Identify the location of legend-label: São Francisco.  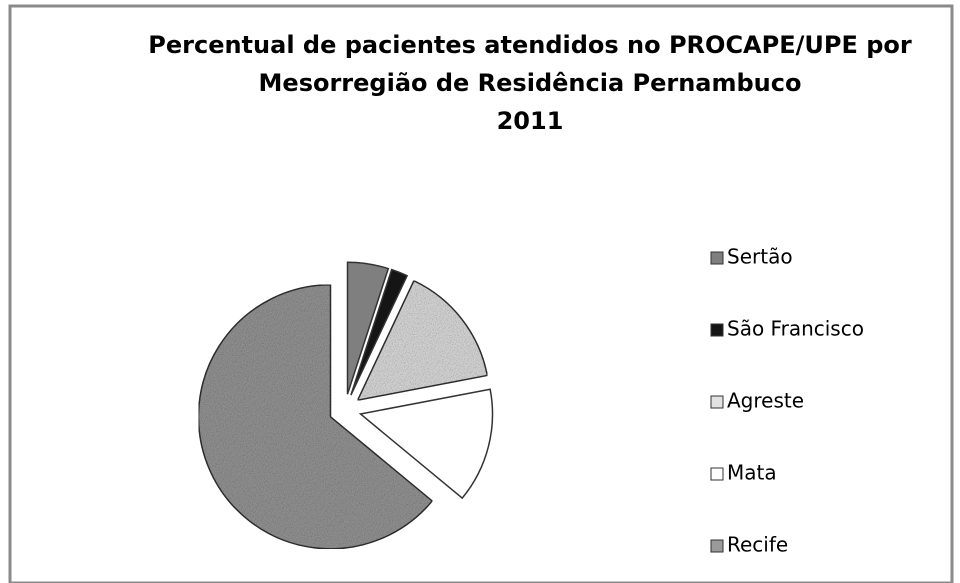
(795, 329).